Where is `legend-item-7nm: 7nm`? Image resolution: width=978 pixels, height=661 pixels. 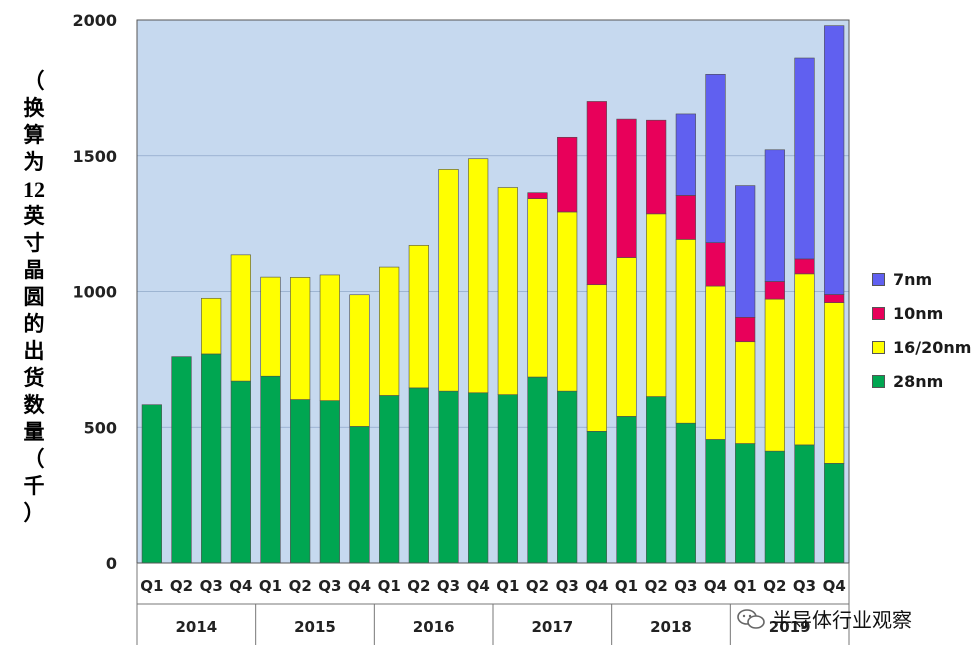 legend-item-7nm: 7nm is located at coordinates (921, 279).